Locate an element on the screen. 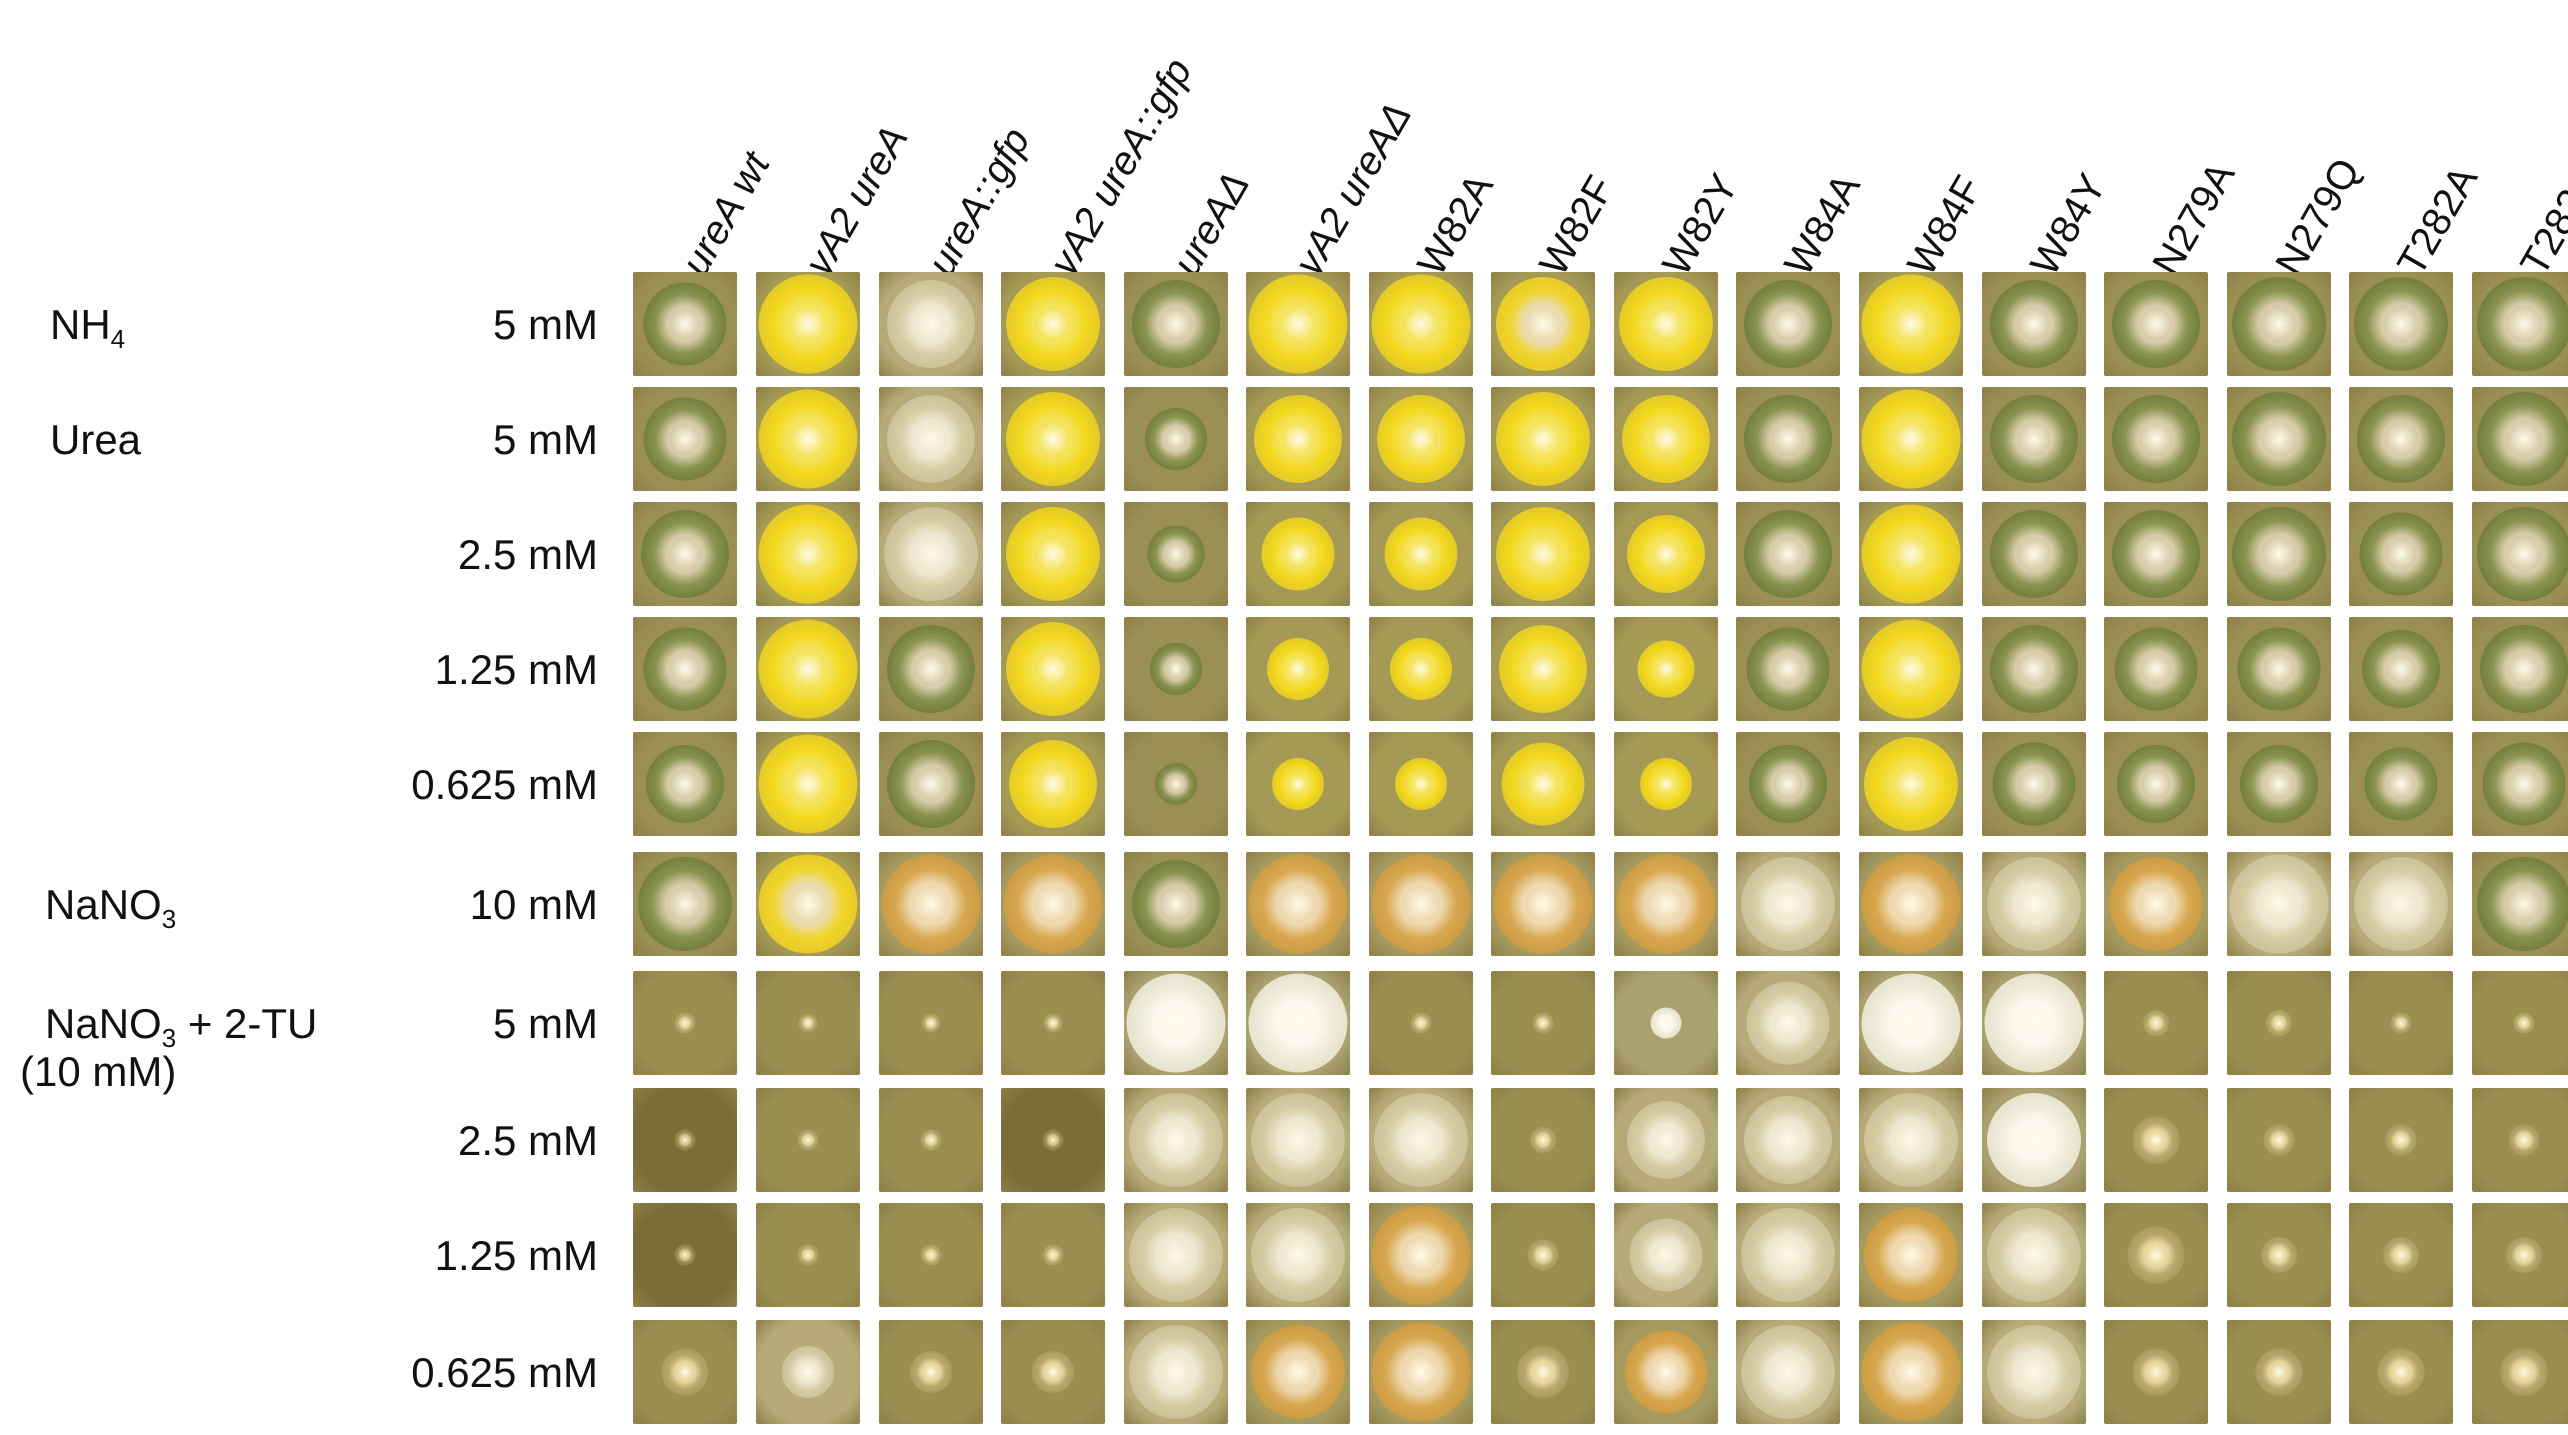 This screenshot has height=1435, width=2568. column-label: W82A is located at coordinates (1455, 224).